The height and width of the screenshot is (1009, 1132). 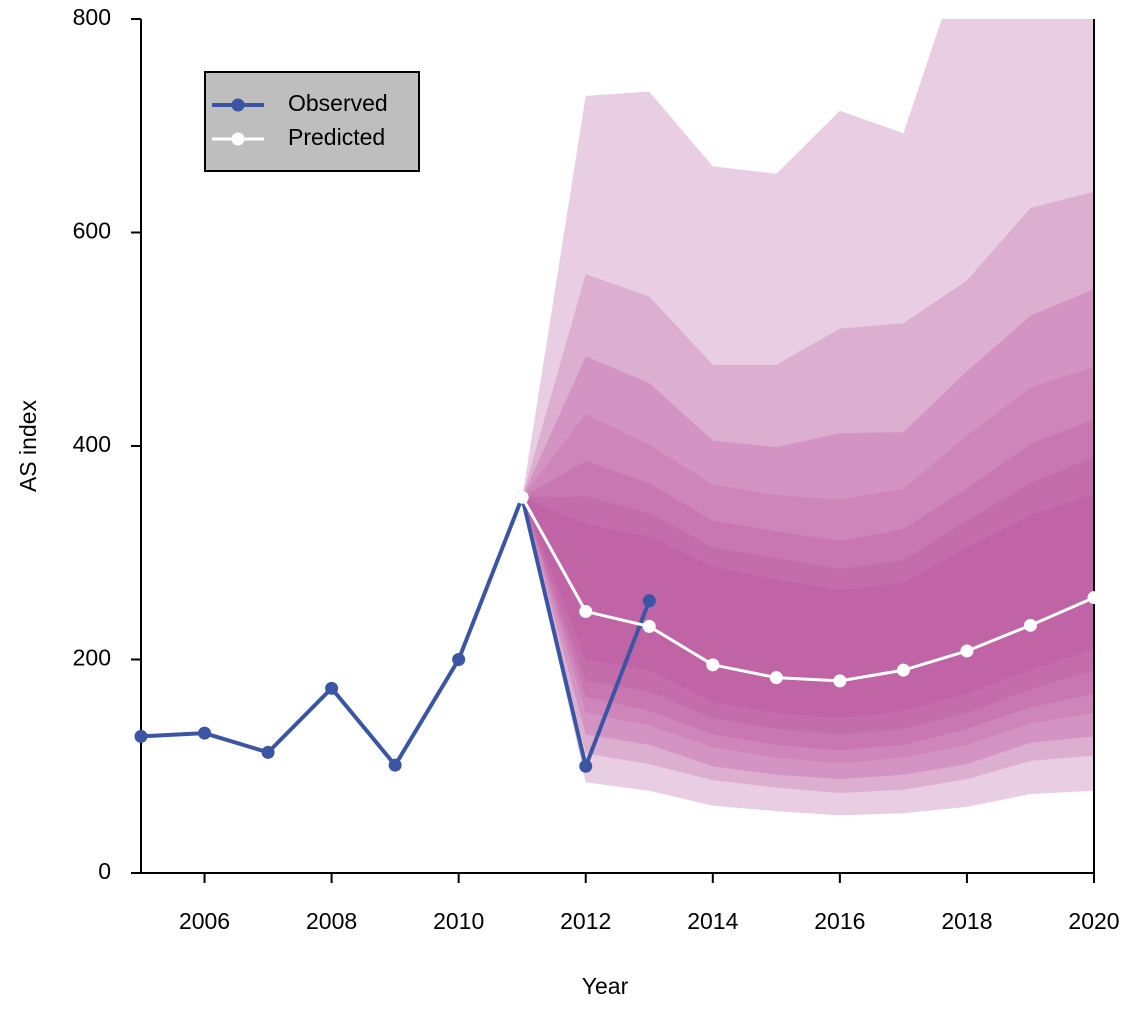 I want to click on legend-box, so click(x=312, y=121).